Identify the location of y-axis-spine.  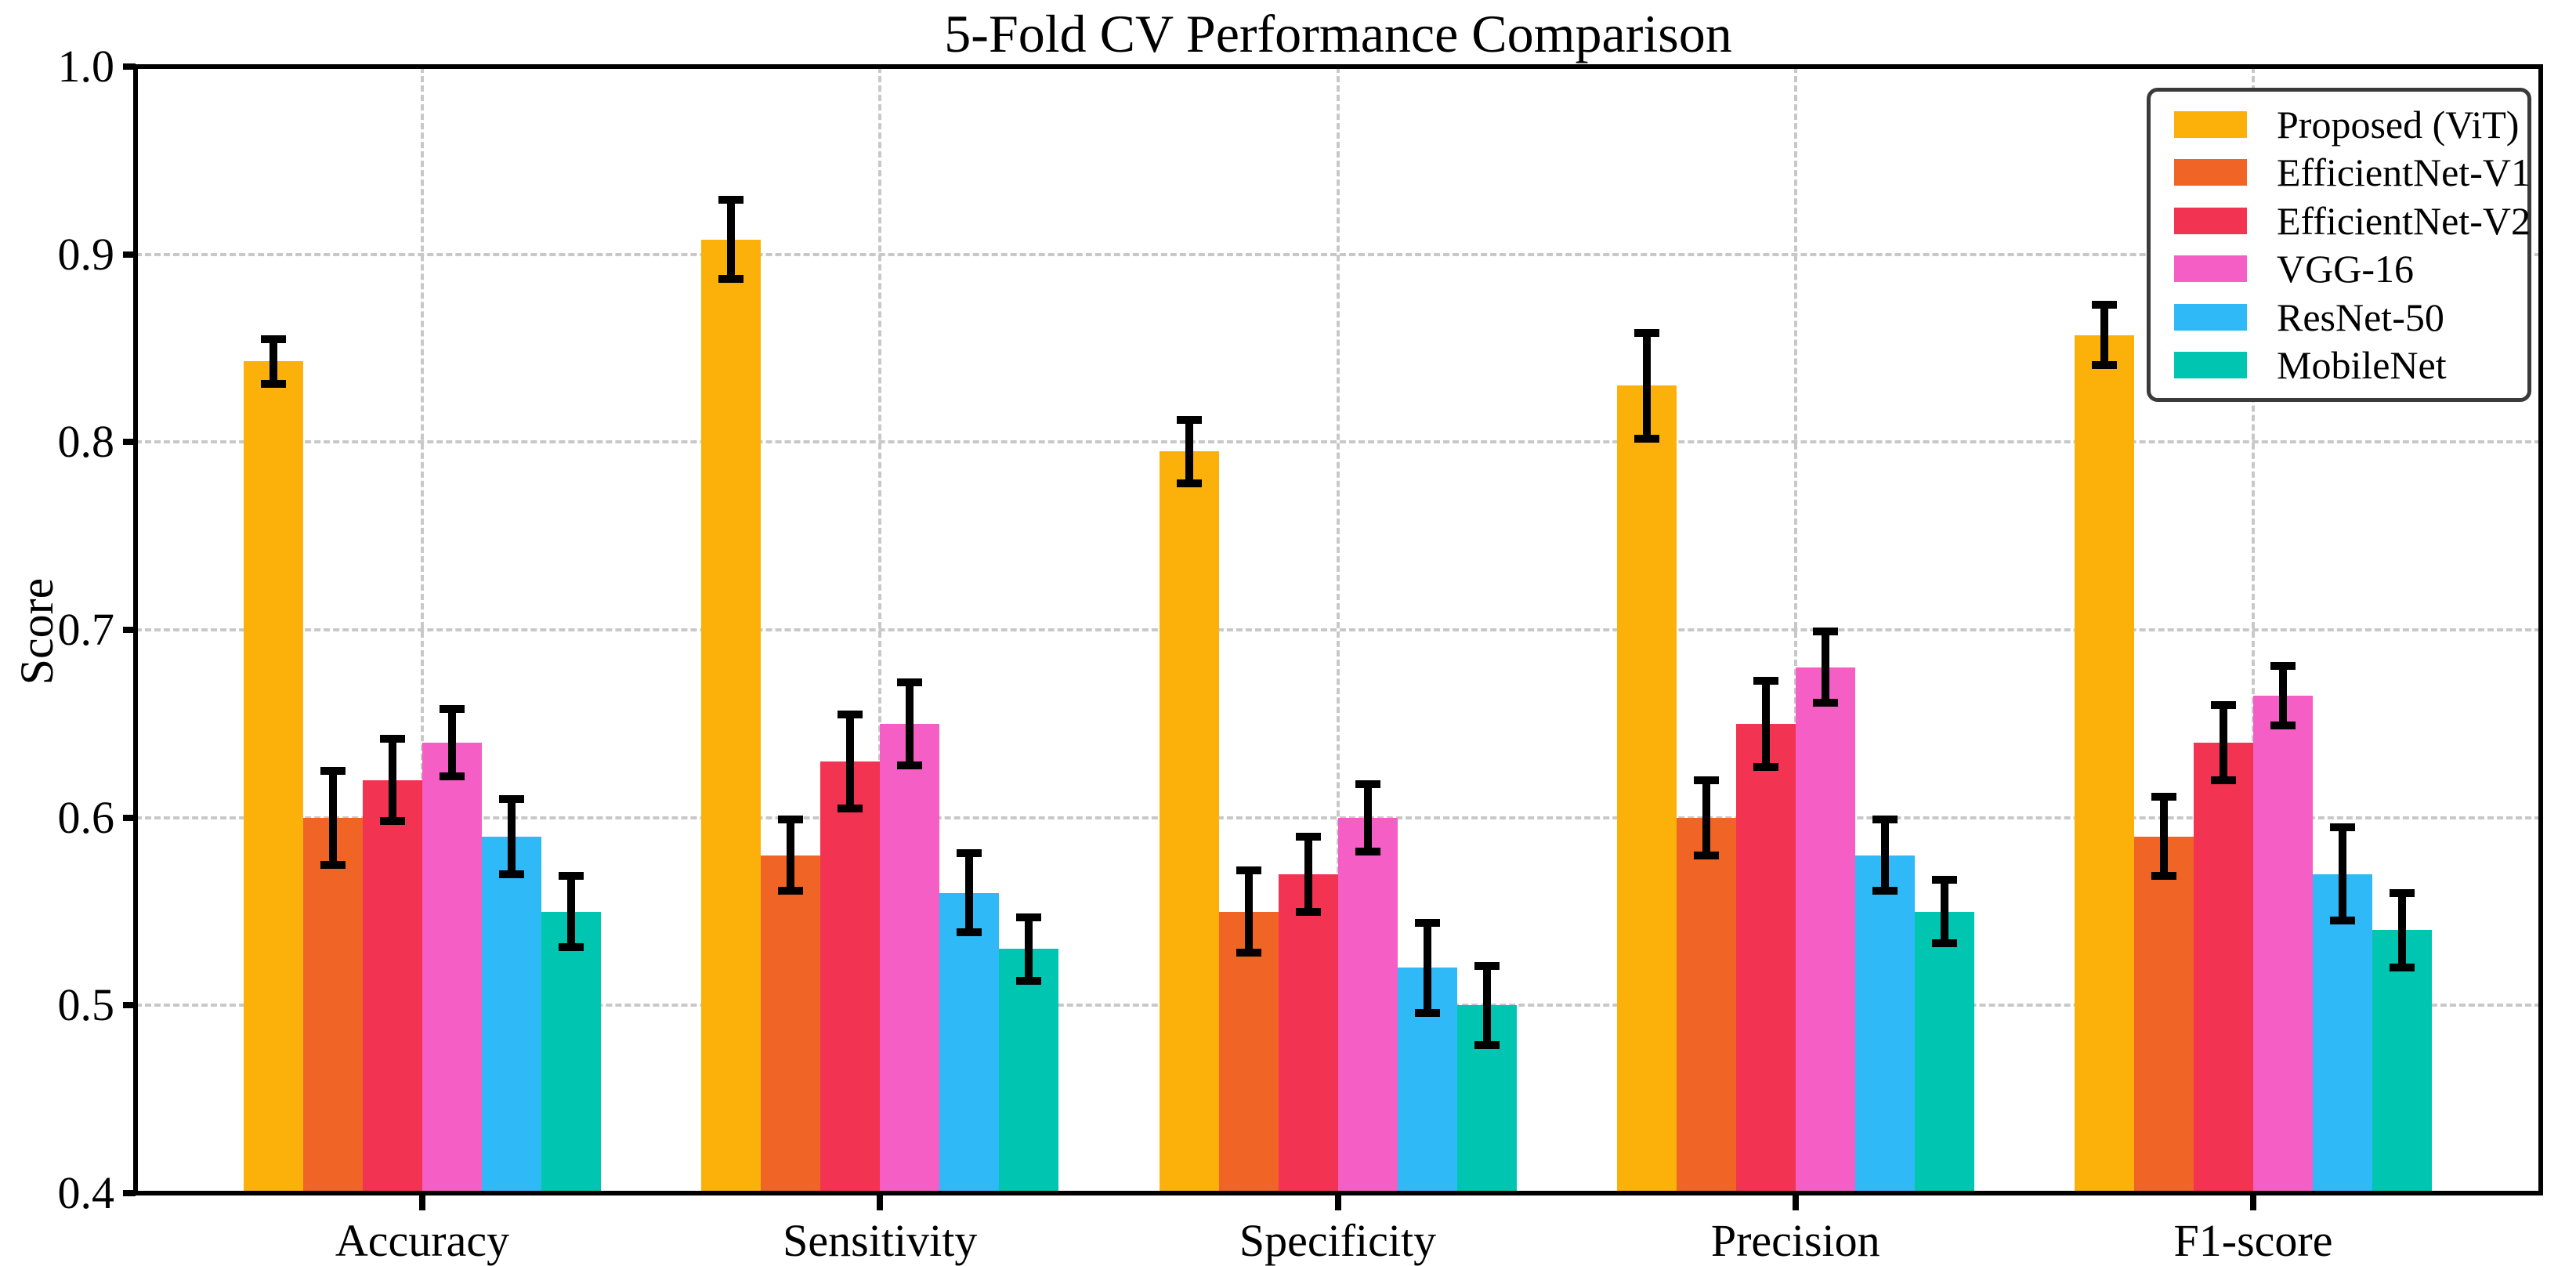
(135, 629).